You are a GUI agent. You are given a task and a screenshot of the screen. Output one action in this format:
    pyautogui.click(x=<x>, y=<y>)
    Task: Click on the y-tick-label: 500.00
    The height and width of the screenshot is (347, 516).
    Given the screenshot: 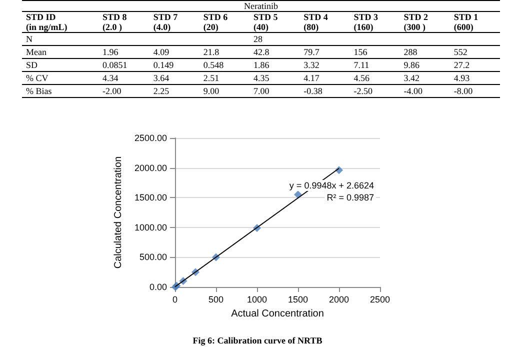 What is the action you would take?
    pyautogui.click(x=153, y=257)
    